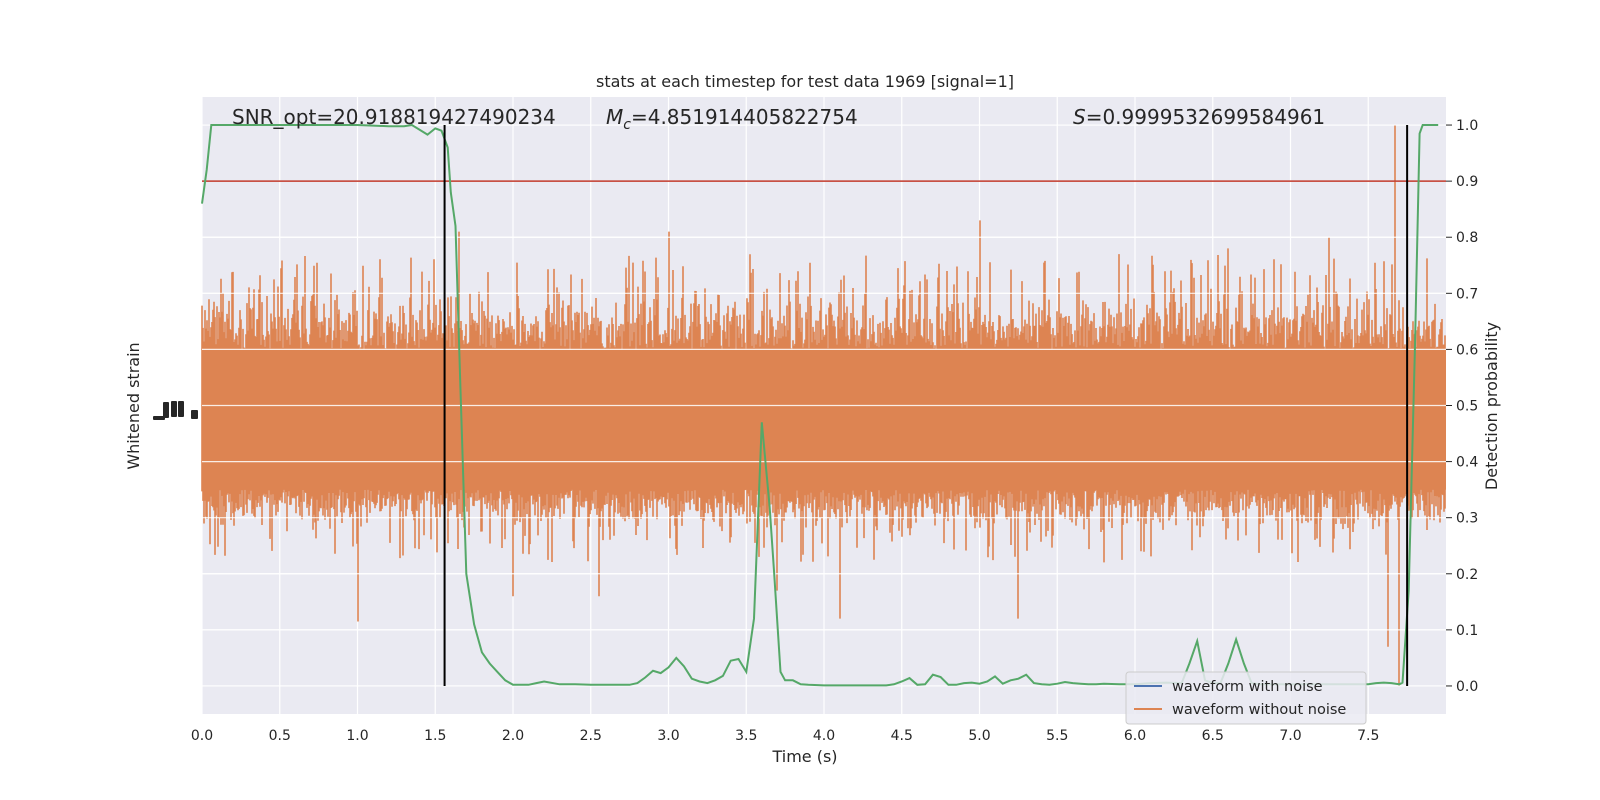 The width and height of the screenshot is (1600, 800). I want to click on snr-annotation: SNR_opt=20.918819427490234, so click(394, 117).